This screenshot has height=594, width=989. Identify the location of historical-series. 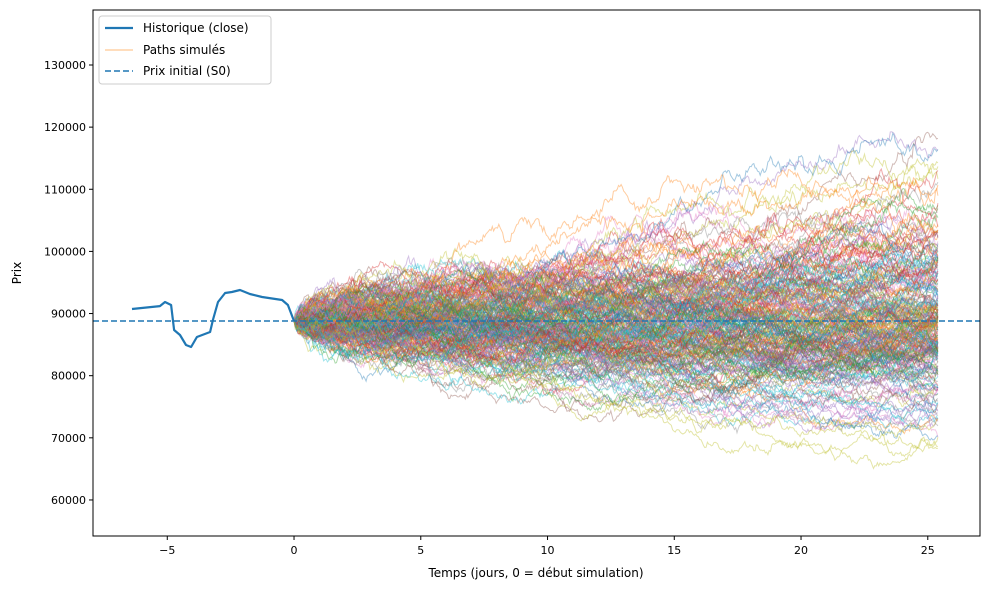
(213, 318).